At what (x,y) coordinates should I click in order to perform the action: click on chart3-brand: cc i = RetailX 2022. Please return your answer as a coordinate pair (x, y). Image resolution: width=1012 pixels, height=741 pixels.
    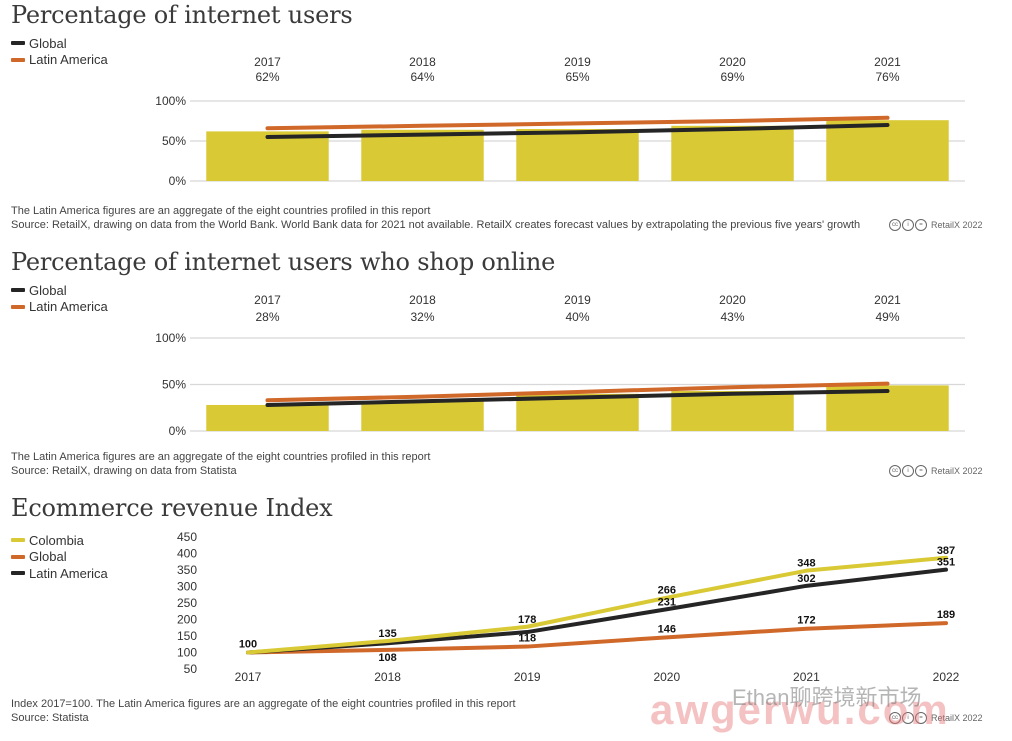
    Looking at the image, I should click on (936, 718).